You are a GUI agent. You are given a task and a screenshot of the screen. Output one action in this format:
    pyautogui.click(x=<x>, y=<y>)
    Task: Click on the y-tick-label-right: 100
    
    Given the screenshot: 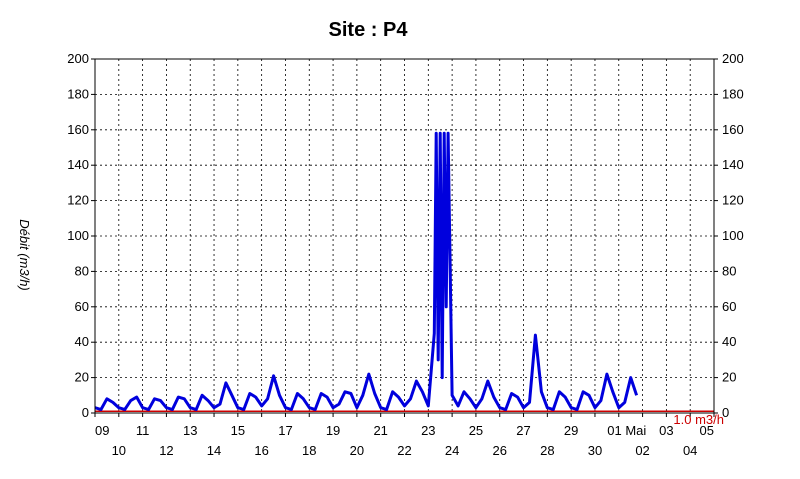 What is the action you would take?
    pyautogui.click(x=733, y=235)
    